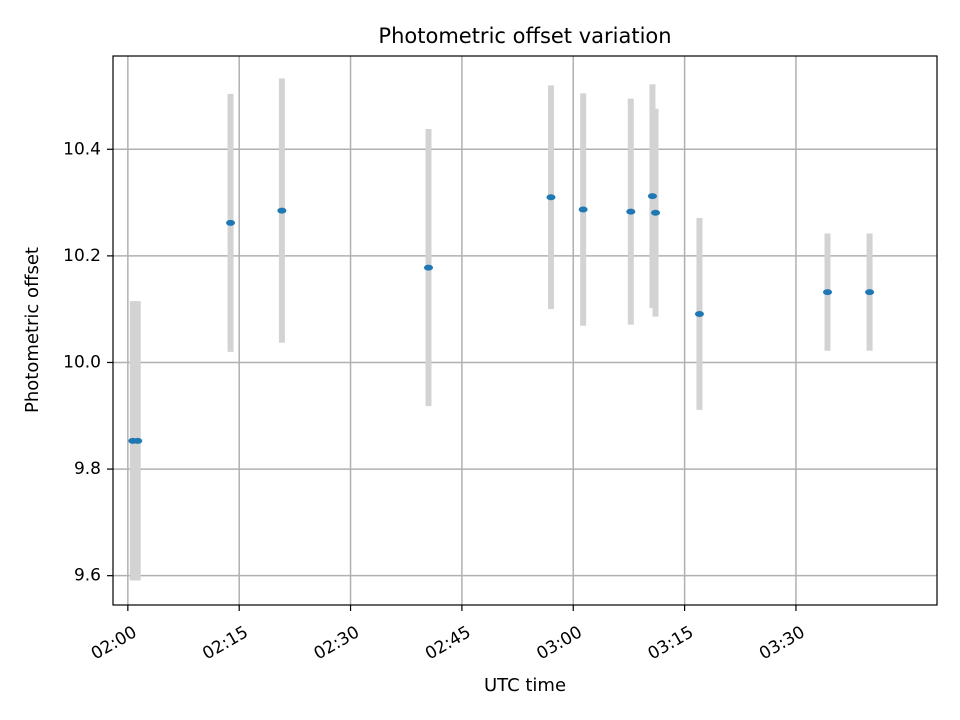  I want to click on y-axis-ticks: 9.6 9.8 10.0 10.2 10.4, so click(88, 362).